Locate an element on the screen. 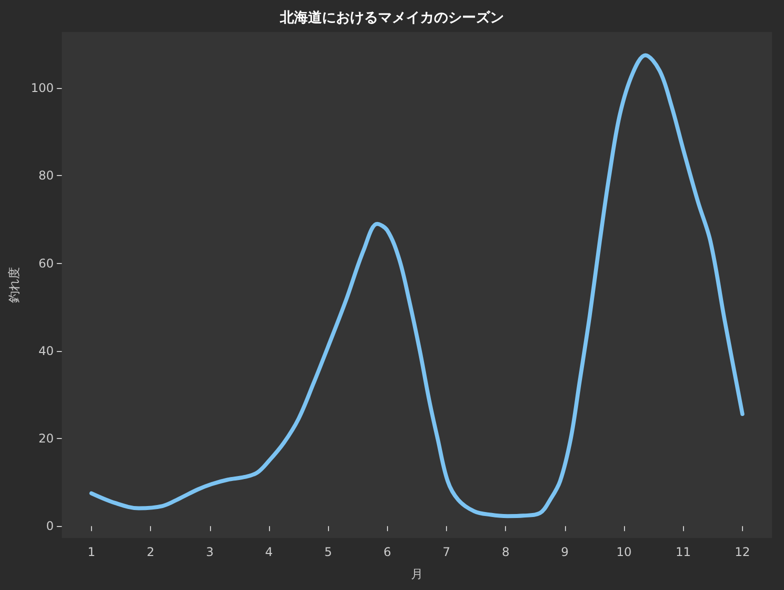 This screenshot has height=590, width=784. chart-title: 北海道におけるマメイカのシーズン is located at coordinates (391, 18).